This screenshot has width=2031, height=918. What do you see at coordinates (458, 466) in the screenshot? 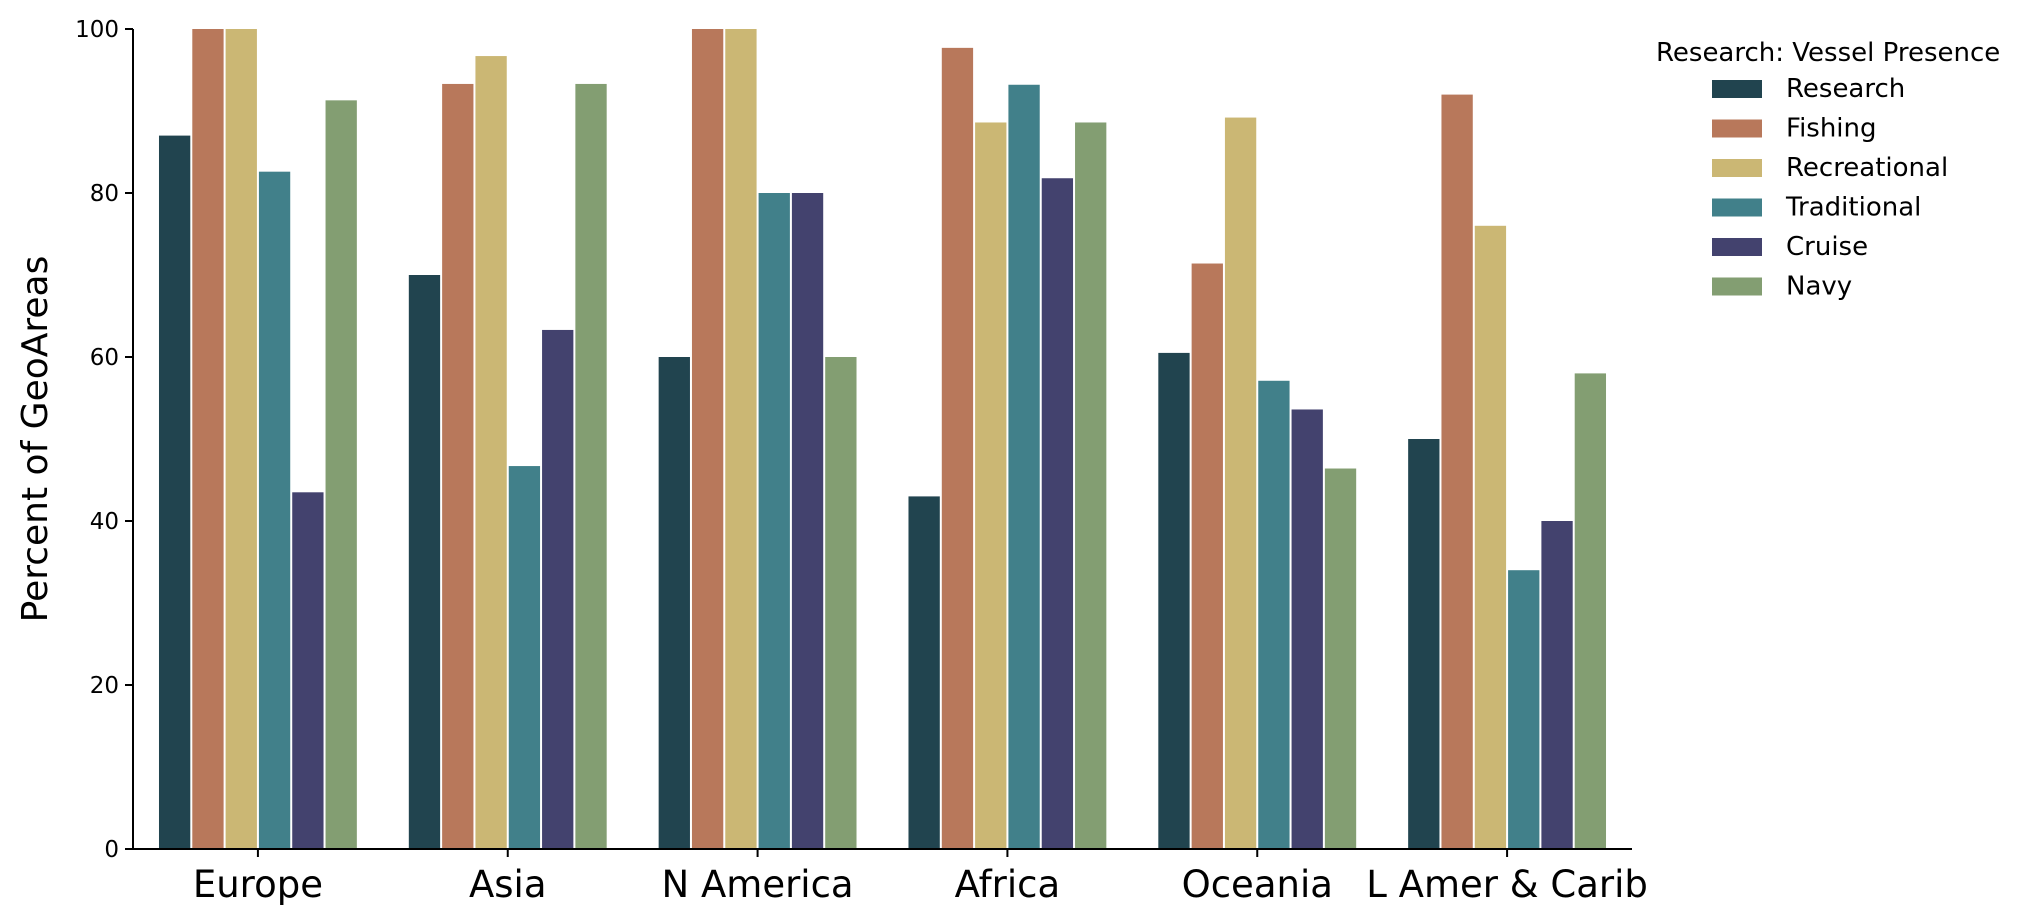
I see `bar-fishing-asia` at bounding box center [458, 466].